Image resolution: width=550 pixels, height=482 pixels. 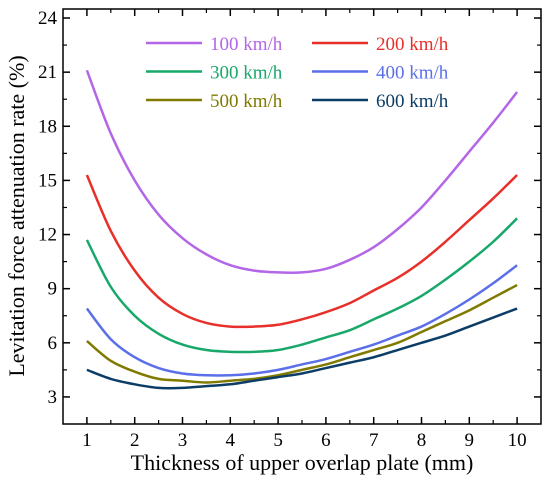 What do you see at coordinates (183, 440) in the screenshot?
I see `x-tick-label: 3` at bounding box center [183, 440].